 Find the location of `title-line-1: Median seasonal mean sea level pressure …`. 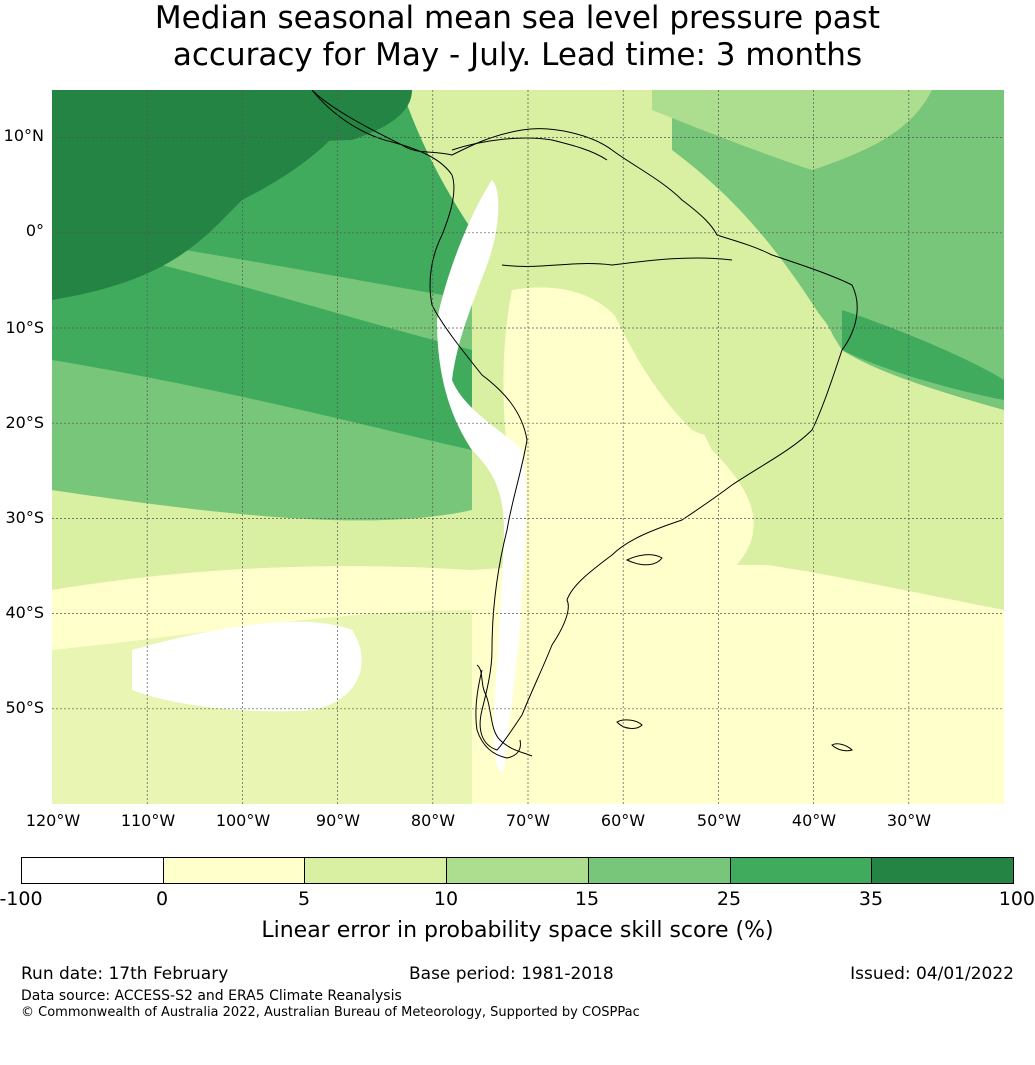

title-line-1: Median seasonal mean sea level pressure … is located at coordinates (517, 18).